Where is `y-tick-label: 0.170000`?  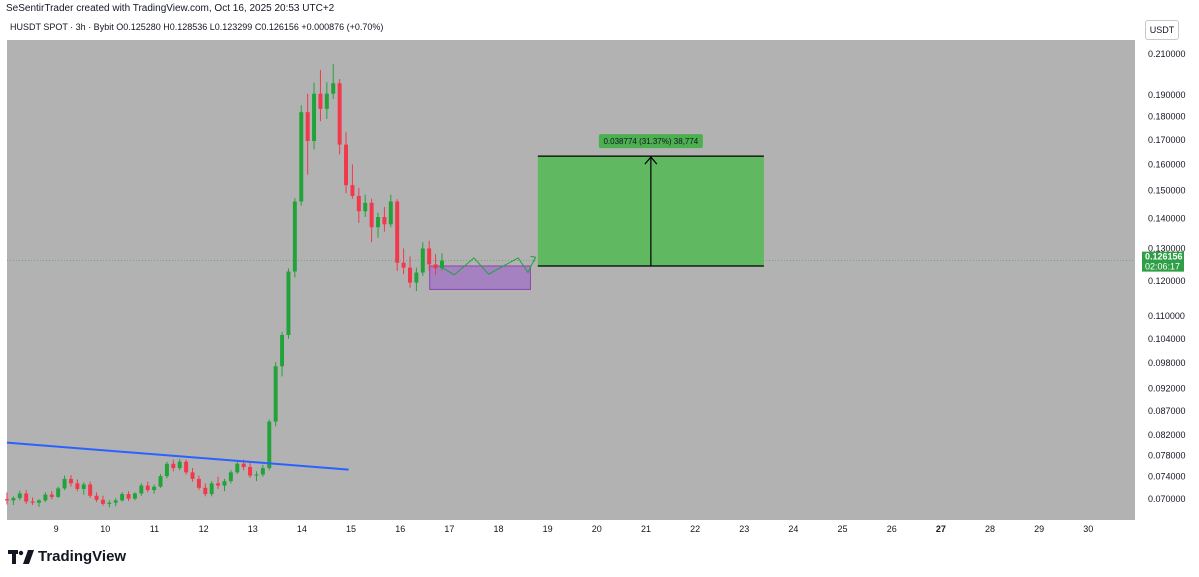 y-tick-label: 0.170000 is located at coordinates (1167, 140).